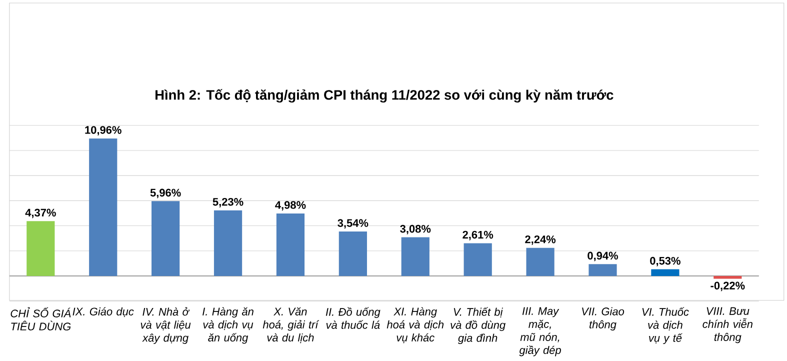 This screenshot has width=787, height=361. I want to click on x-tick-label: CHỈ SỐ GIÁ TIÊU DÙNG, so click(40, 319).